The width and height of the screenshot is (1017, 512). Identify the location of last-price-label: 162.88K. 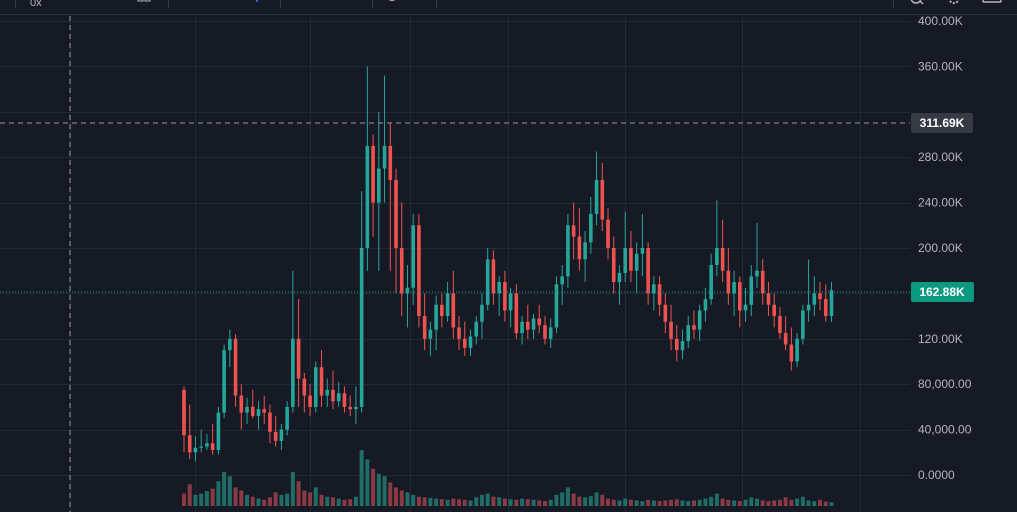
(942, 292).